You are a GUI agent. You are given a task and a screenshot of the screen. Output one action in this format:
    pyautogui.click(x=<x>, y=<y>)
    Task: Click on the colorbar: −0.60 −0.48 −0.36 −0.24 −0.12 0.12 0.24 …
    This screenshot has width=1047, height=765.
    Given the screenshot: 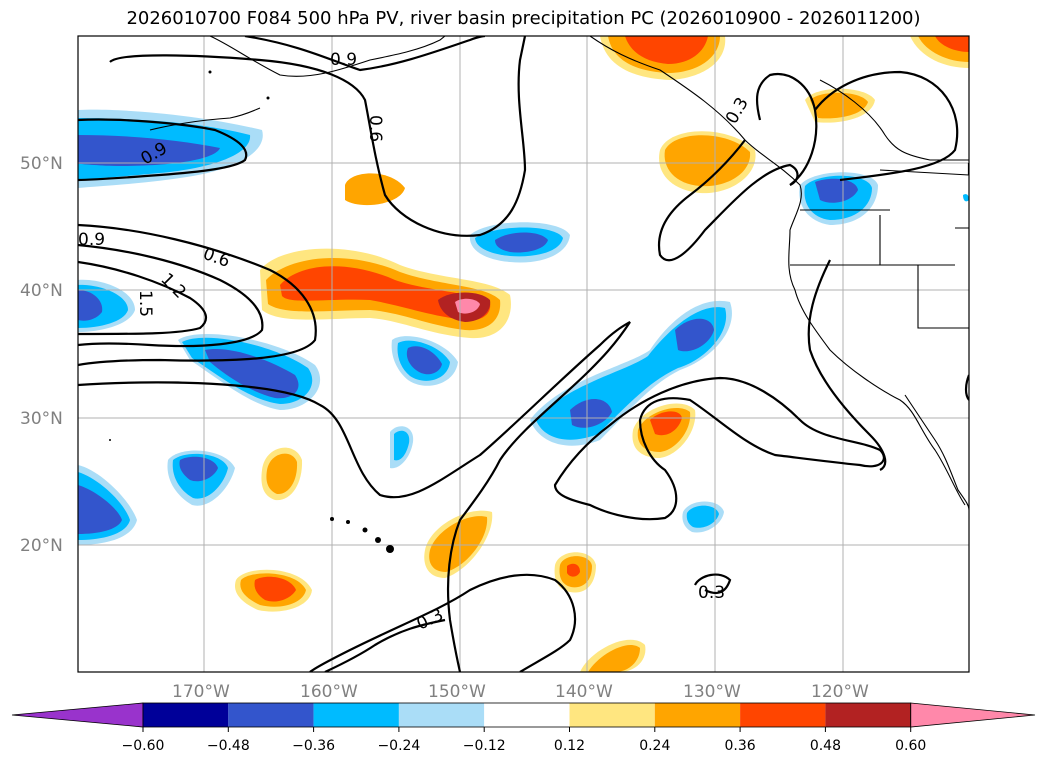 What is the action you would take?
    pyautogui.click(x=523, y=728)
    